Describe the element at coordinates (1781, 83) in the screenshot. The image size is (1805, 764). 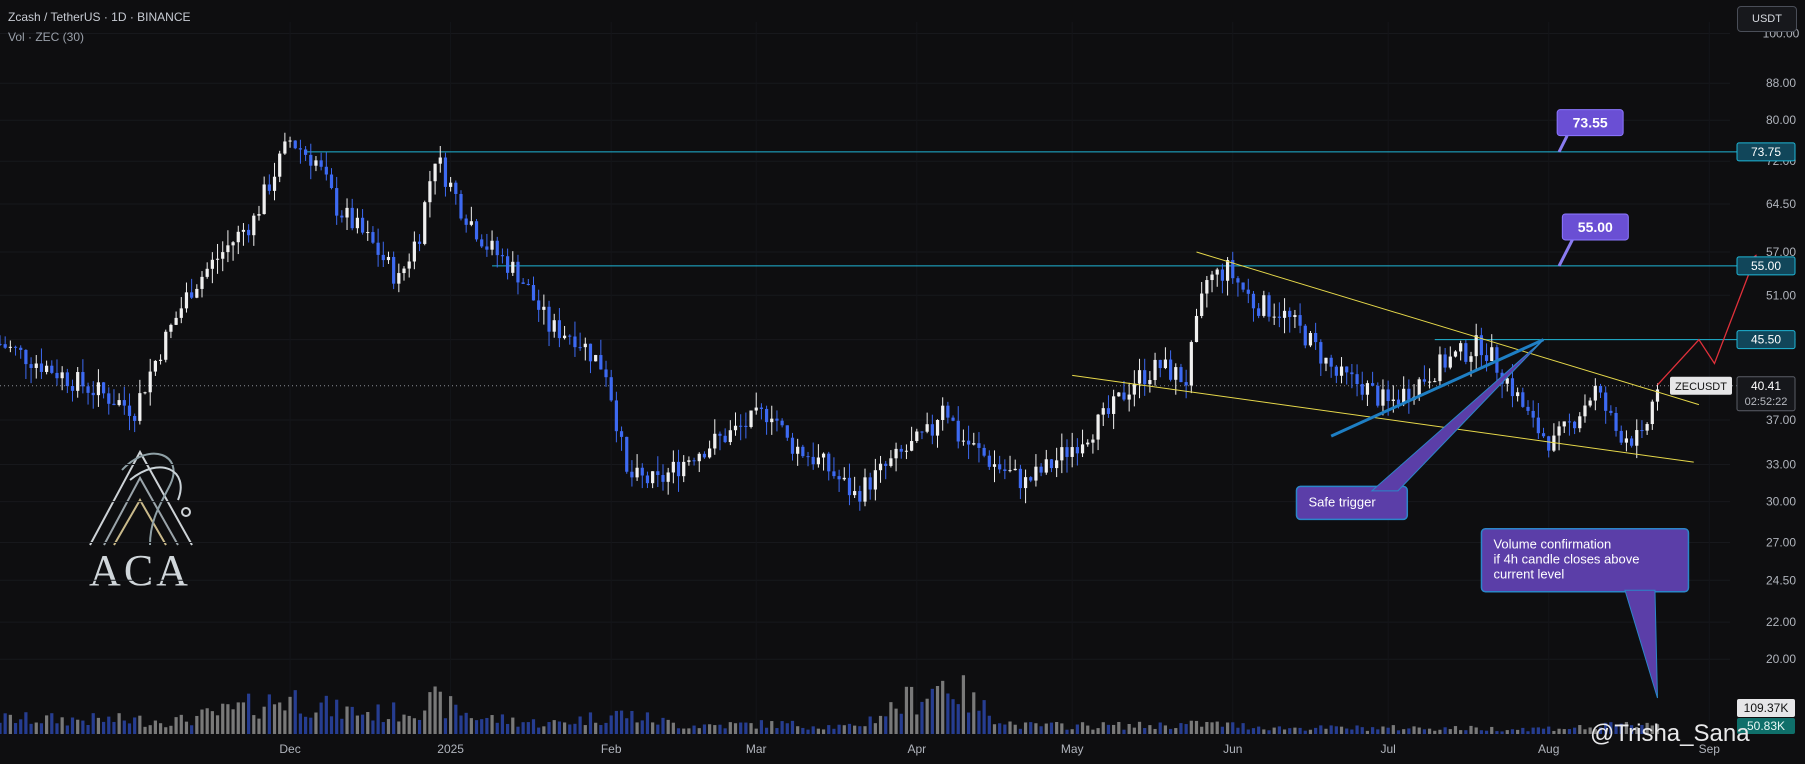
I see `y-tick-label: 88.00` at that location.